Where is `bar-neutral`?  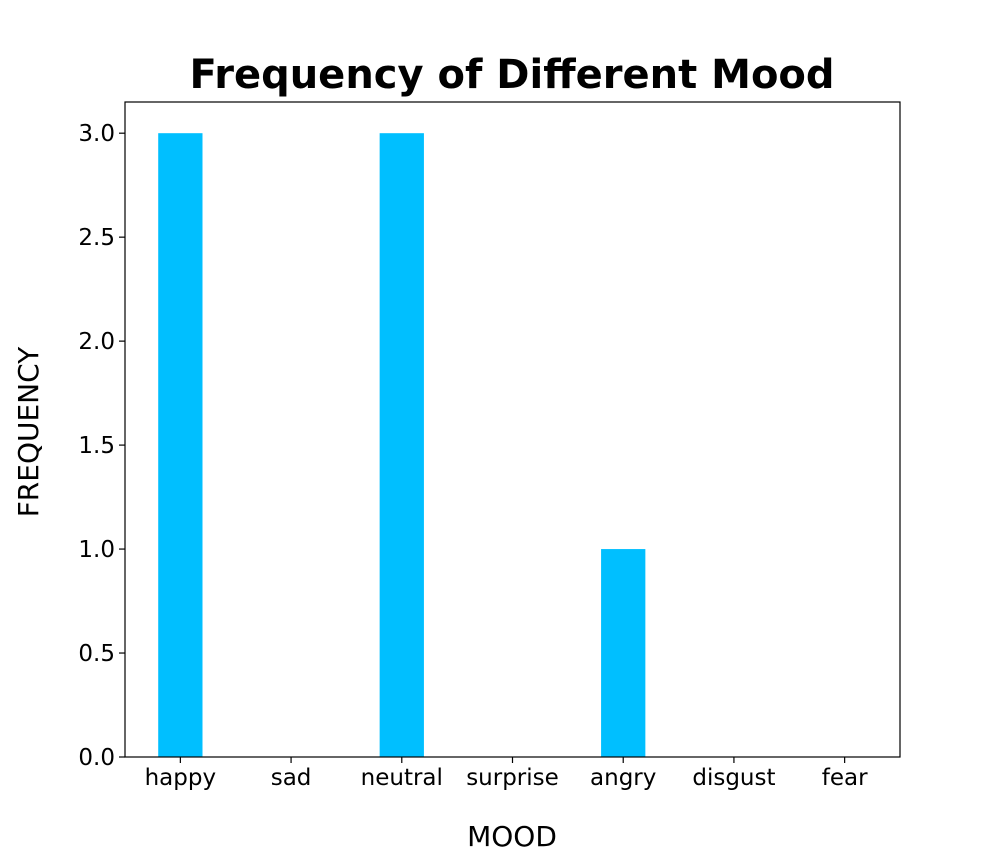 bar-neutral is located at coordinates (401, 445).